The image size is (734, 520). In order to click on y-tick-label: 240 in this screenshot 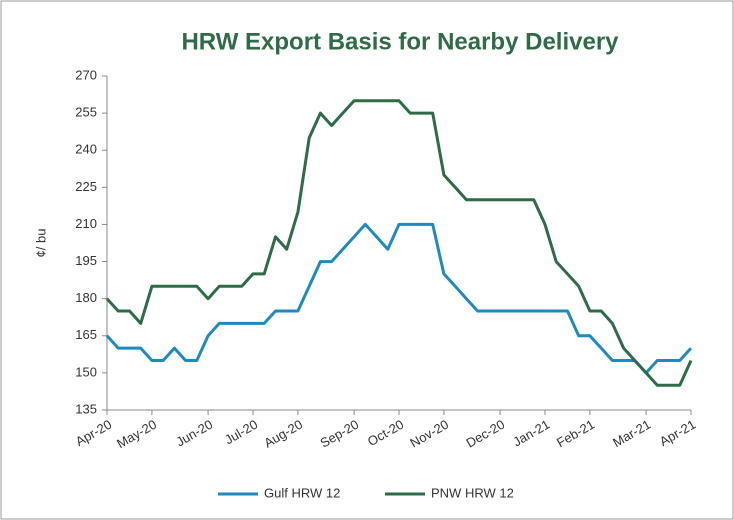, I will do `click(86, 149)`.